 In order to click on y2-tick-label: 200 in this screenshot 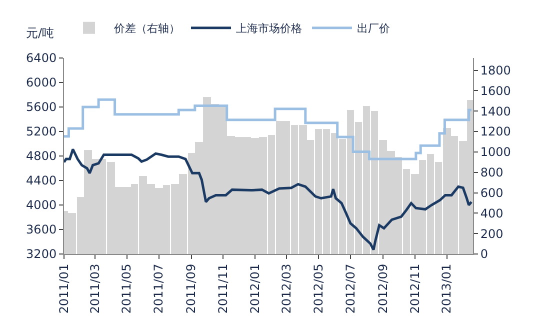, I will do `click(492, 233)`.